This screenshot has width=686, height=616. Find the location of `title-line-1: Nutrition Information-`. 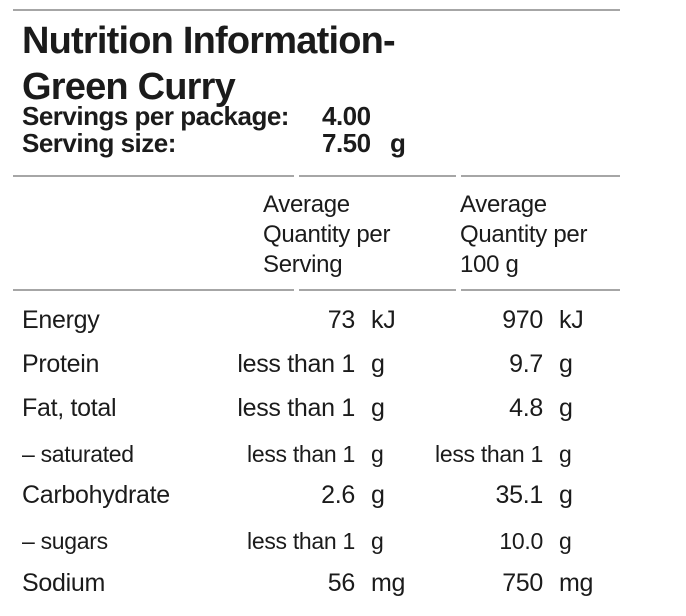

title-line-1: Nutrition Information- is located at coordinates (209, 41).